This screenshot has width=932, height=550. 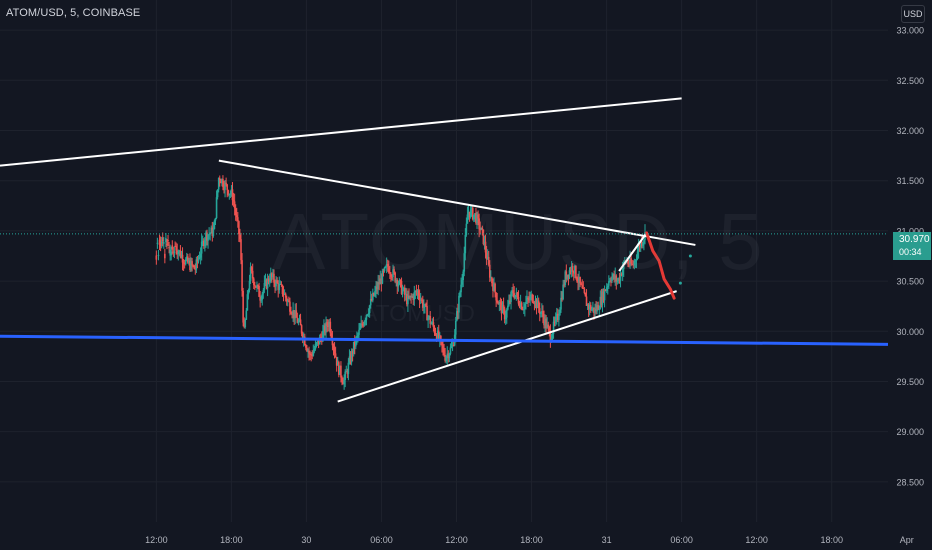 I want to click on currency-button: USD, so click(x=913, y=14).